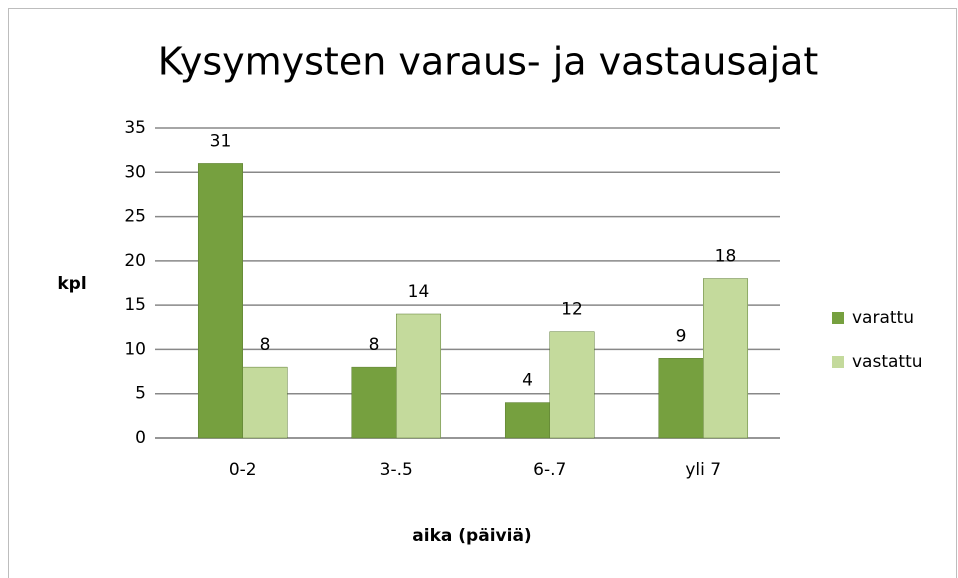 This screenshot has width=958, height=578. I want to click on legend-label: varattu, so click(883, 318).